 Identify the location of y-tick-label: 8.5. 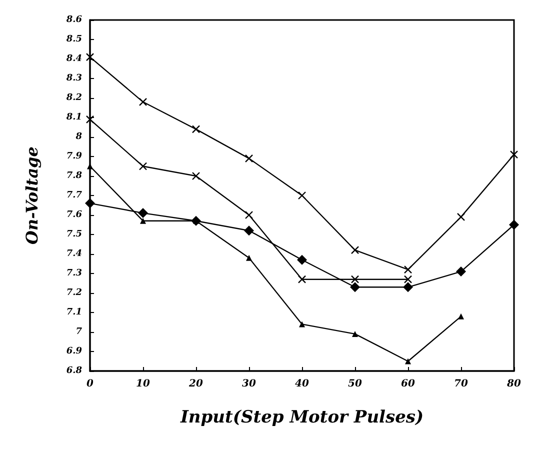
(73, 39).